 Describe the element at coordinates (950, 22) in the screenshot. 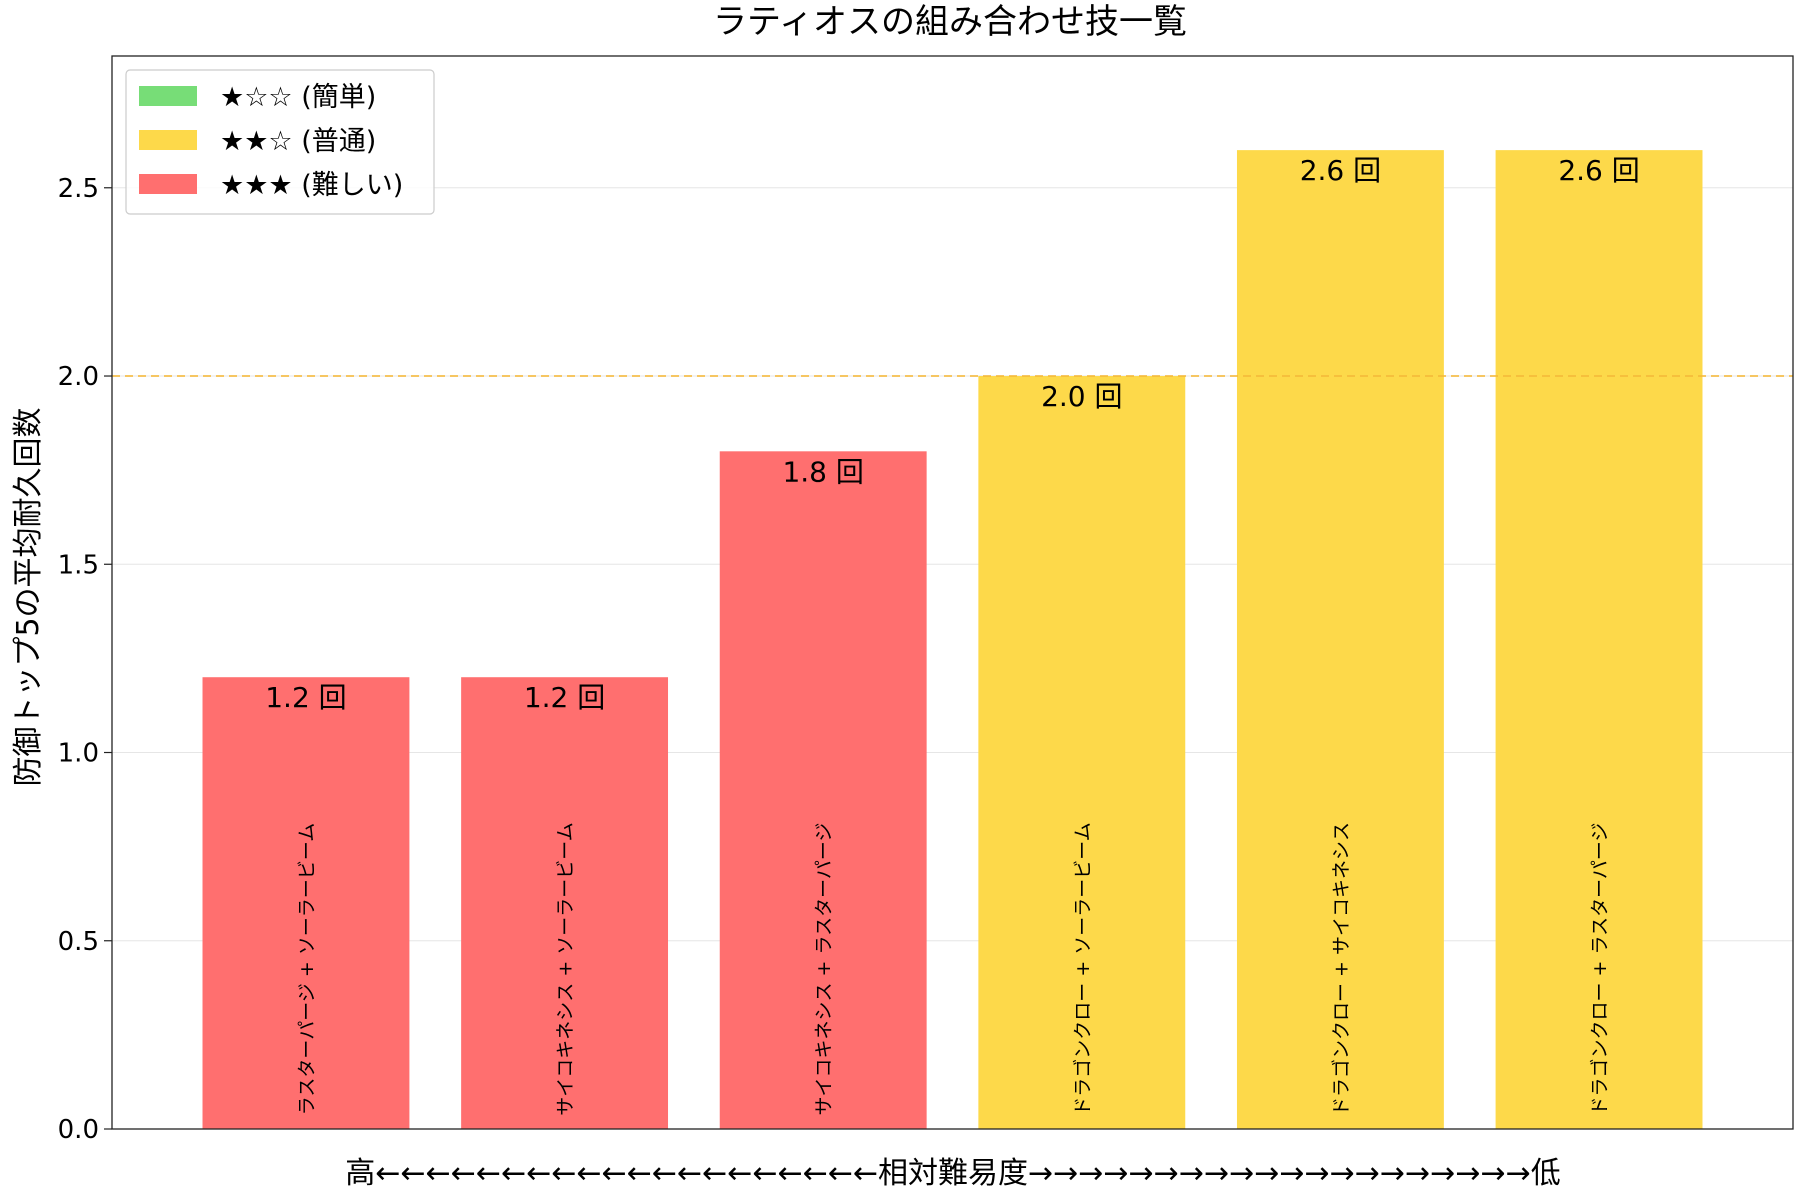

I see `chart-title: ラティオスの組み合わせ技一覧` at that location.